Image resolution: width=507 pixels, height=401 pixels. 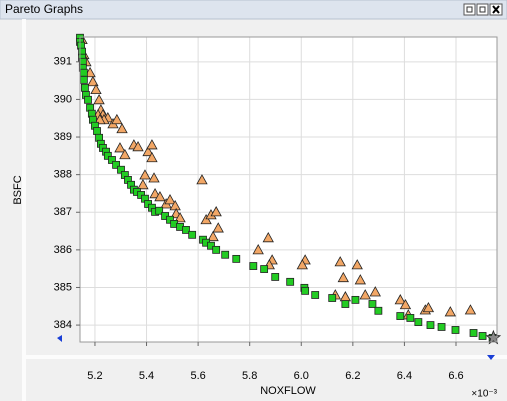 I want to click on x-tick-label: 6.2, so click(x=352, y=376).